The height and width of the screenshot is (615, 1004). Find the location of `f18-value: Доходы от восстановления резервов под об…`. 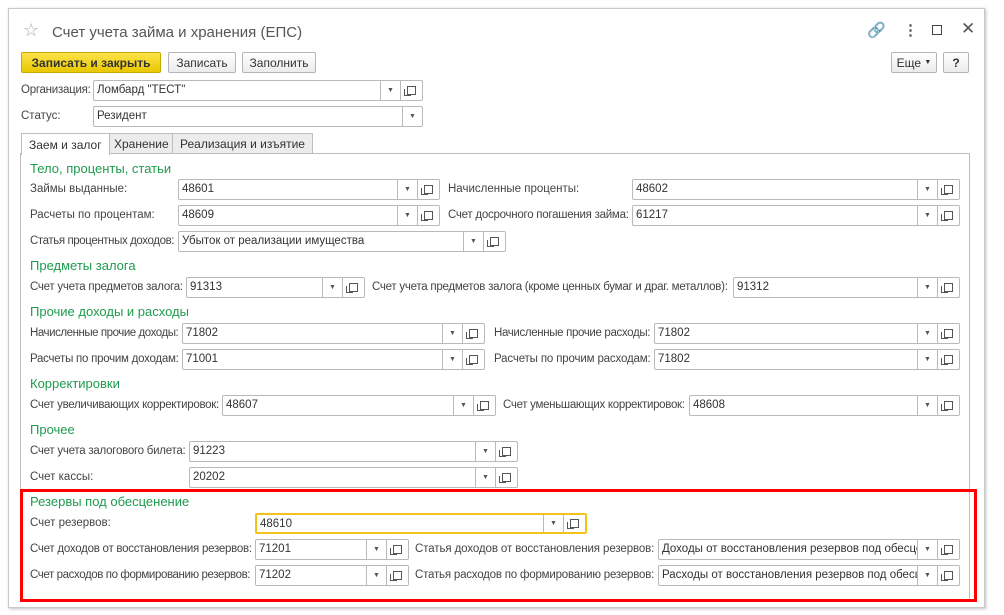

f18-value: Доходы от восстановления резервов под об… is located at coordinates (789, 549).